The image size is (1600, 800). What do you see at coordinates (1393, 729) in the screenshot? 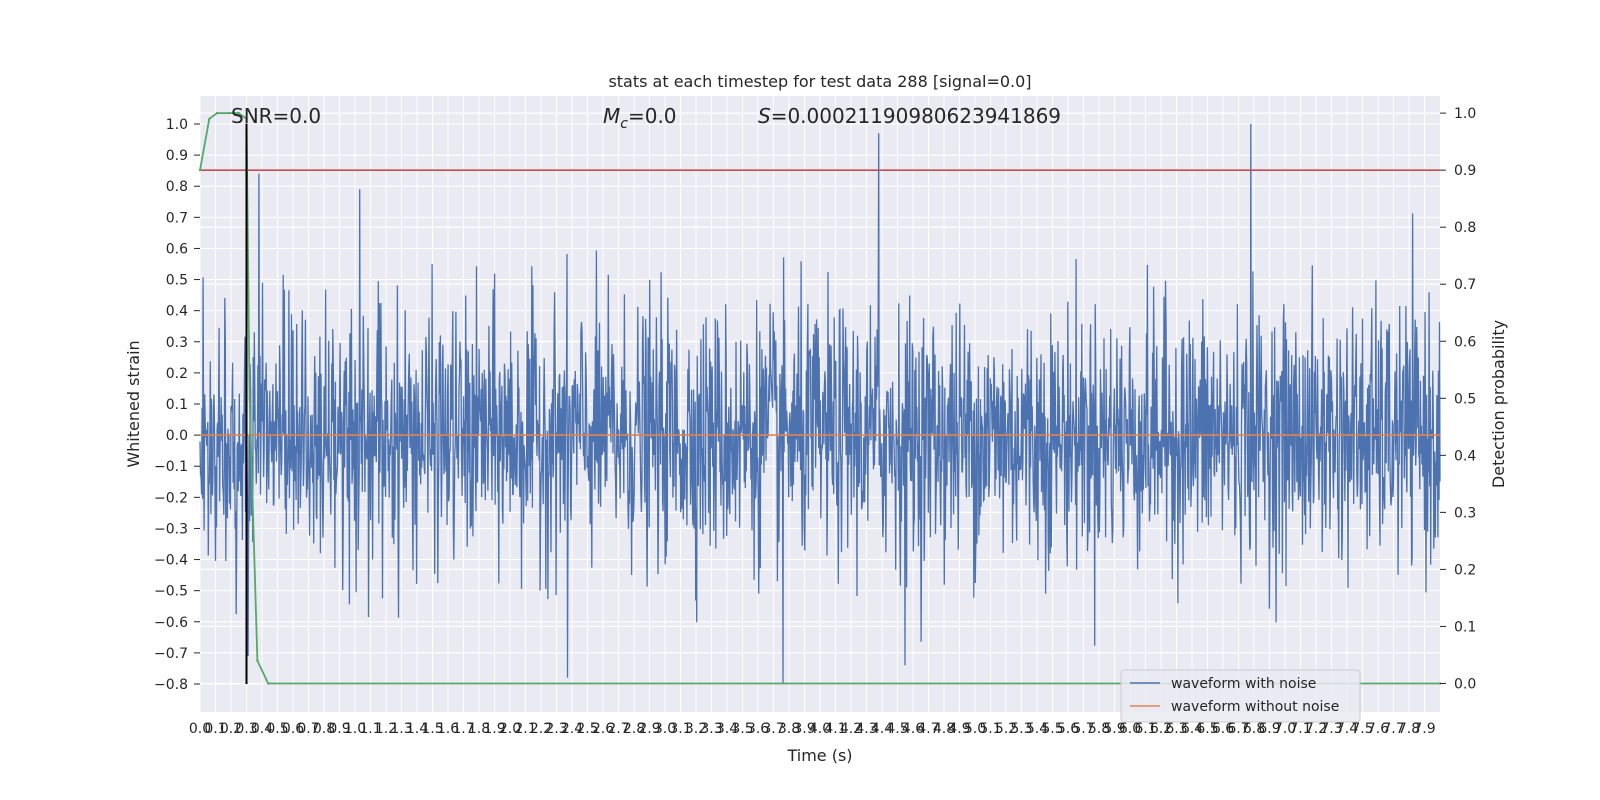
I see `x-tick-label: 7.7` at bounding box center [1393, 729].